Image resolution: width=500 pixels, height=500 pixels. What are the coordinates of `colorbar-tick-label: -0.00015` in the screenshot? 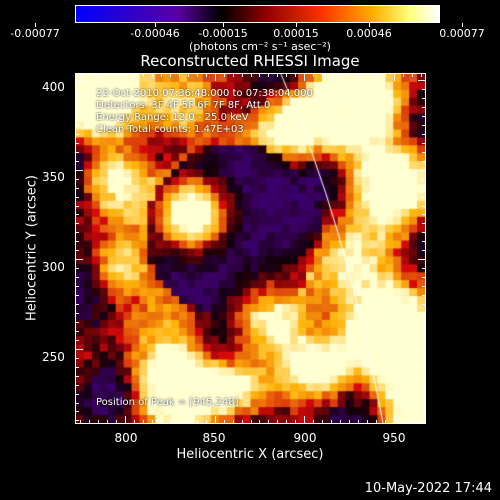 It's located at (223, 33).